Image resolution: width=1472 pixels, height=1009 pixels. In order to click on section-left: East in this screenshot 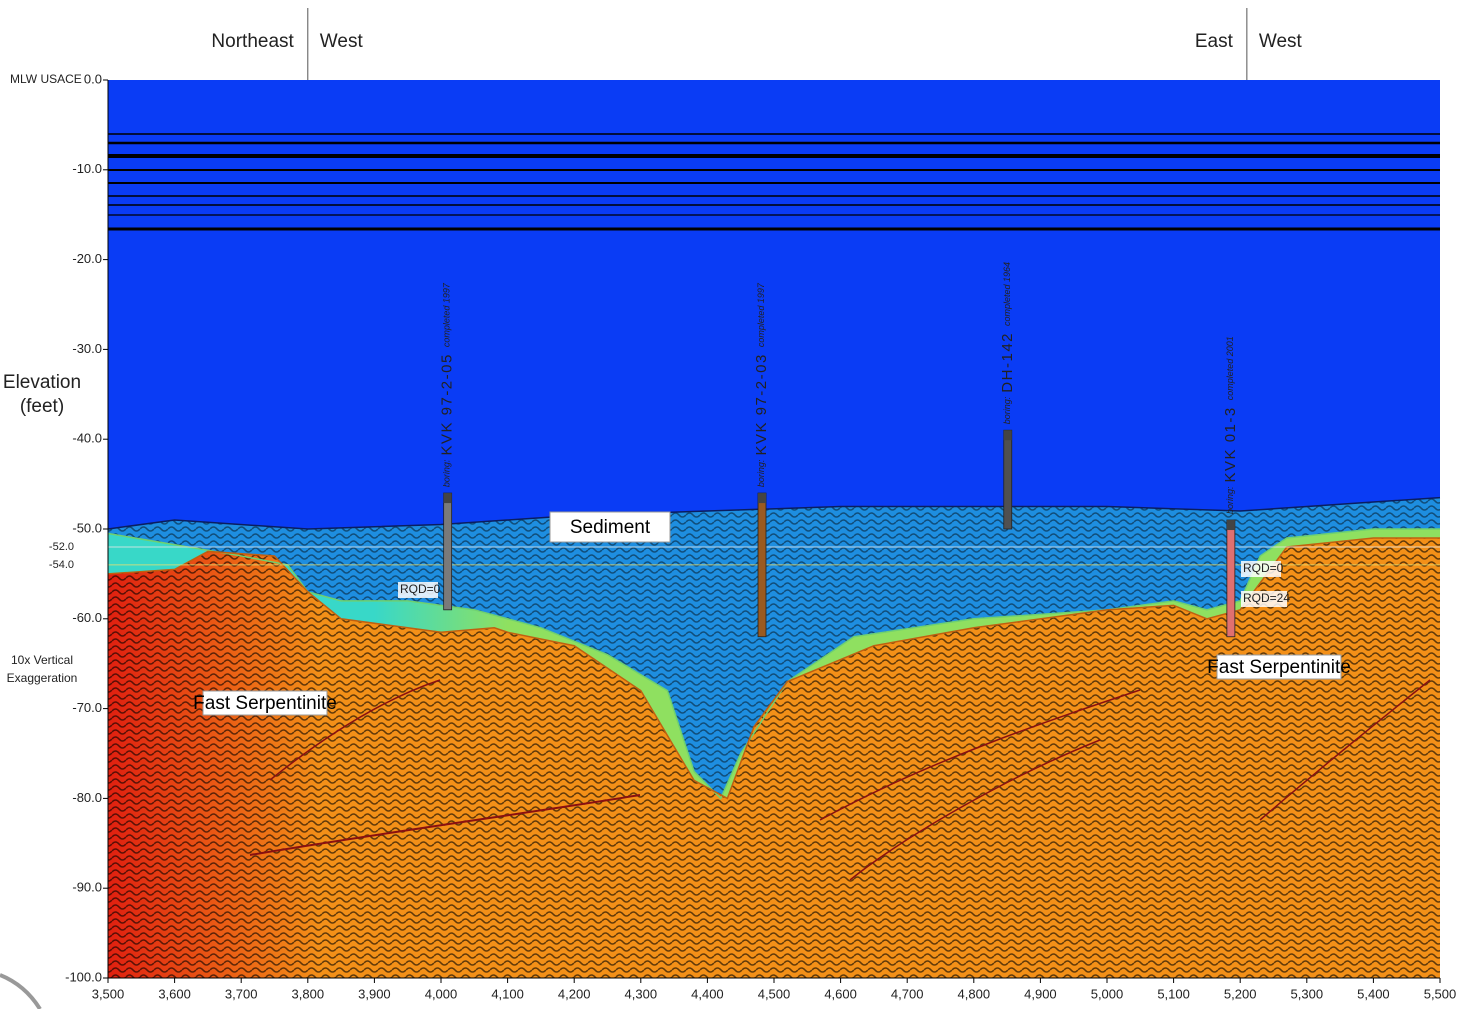, I will do `click(1214, 41)`.